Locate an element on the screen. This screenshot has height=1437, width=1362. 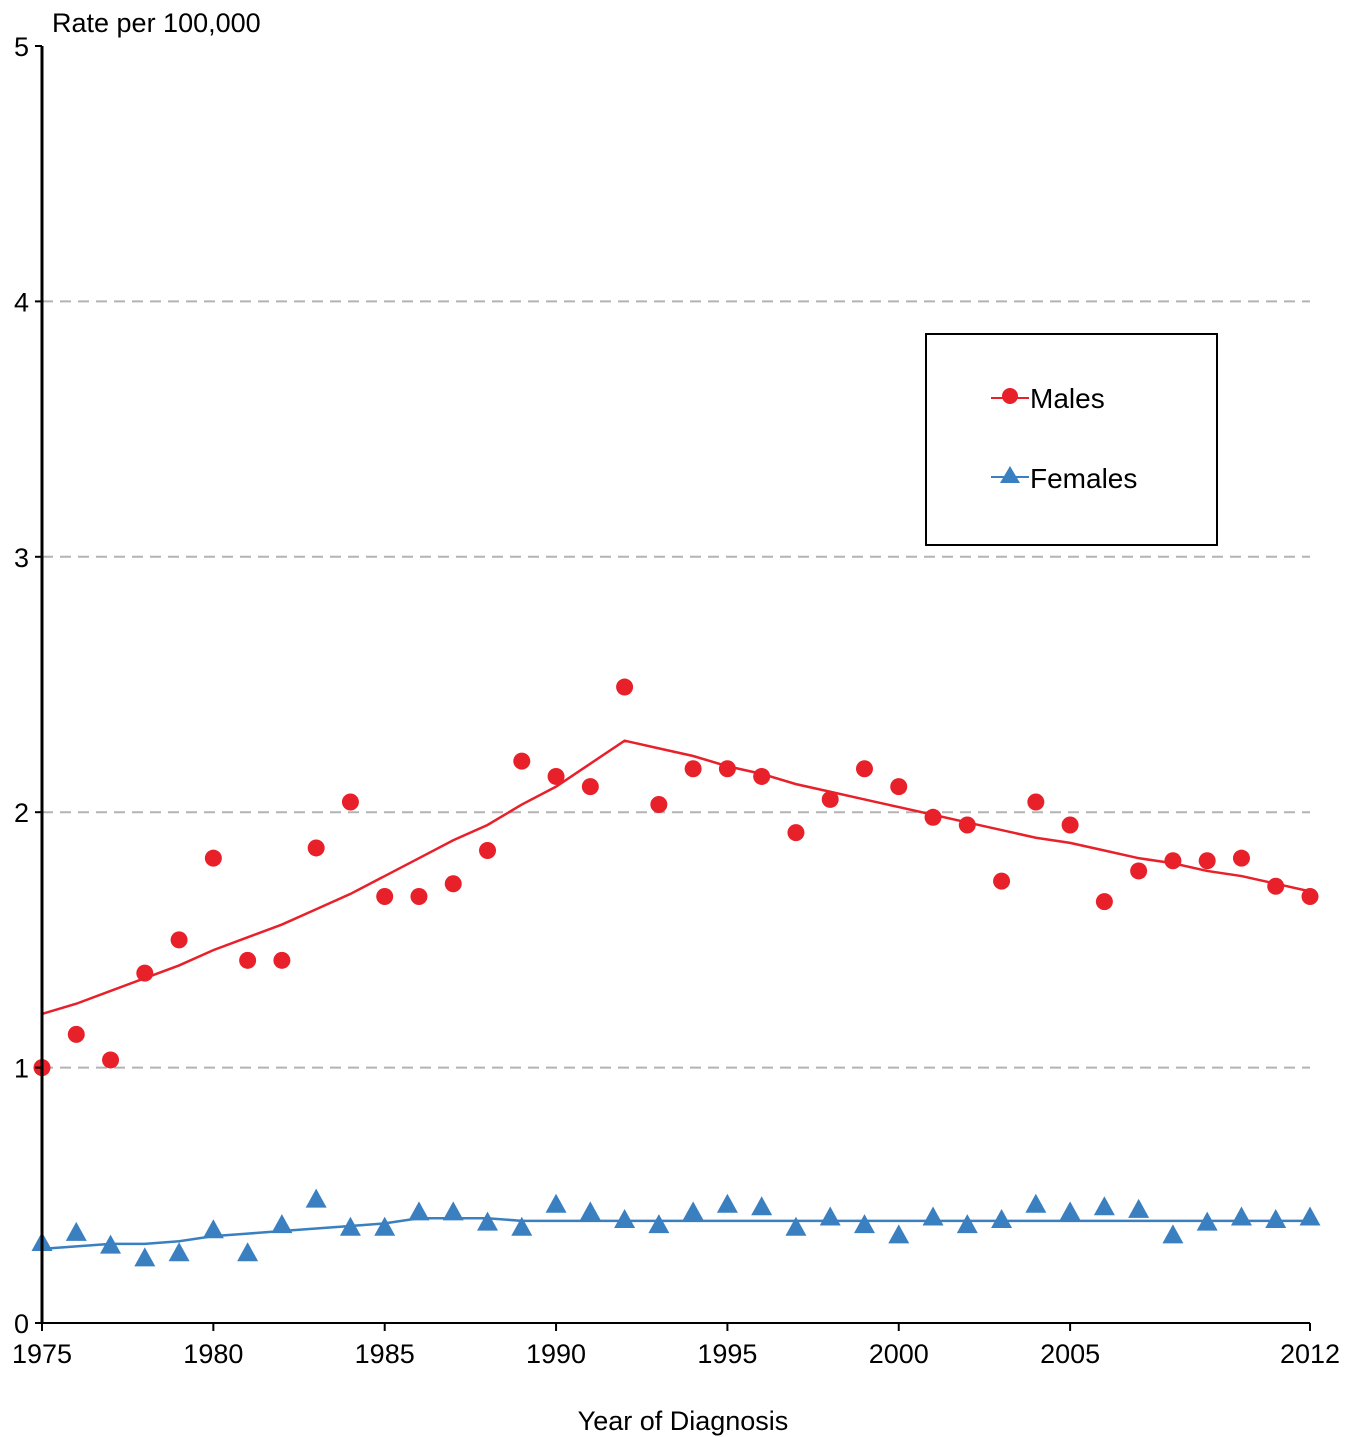
point-males-1993 is located at coordinates (659, 805).